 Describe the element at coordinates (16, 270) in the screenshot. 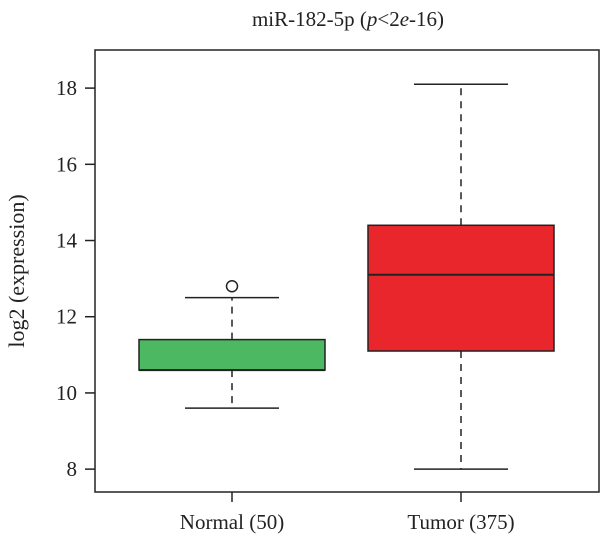

I see `y-axis-label: log2 (expression)` at that location.